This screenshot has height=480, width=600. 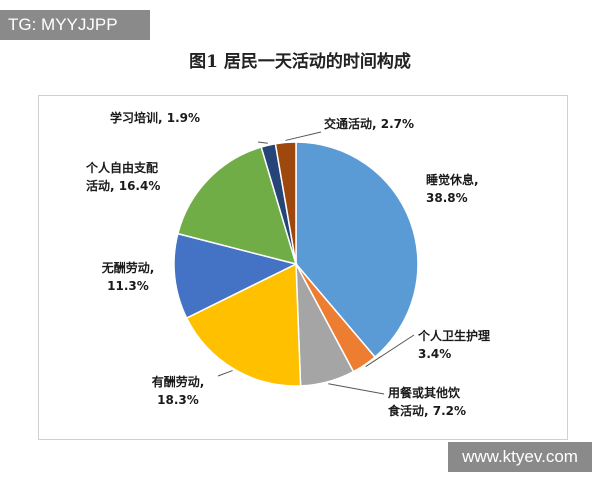 I want to click on slice-label: 用餐或其他饮食活动, 7.2%, so click(x=426, y=401).